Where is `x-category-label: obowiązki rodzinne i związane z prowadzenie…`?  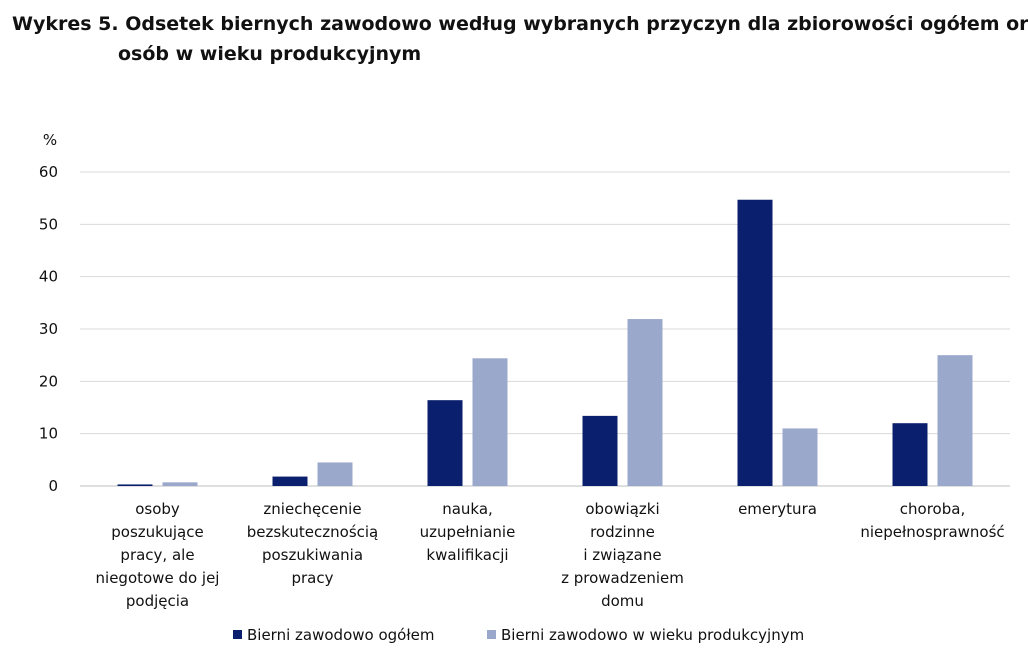
x-category-label: obowiązki rodzinne i związane z prowadzenie… is located at coordinates (622, 555).